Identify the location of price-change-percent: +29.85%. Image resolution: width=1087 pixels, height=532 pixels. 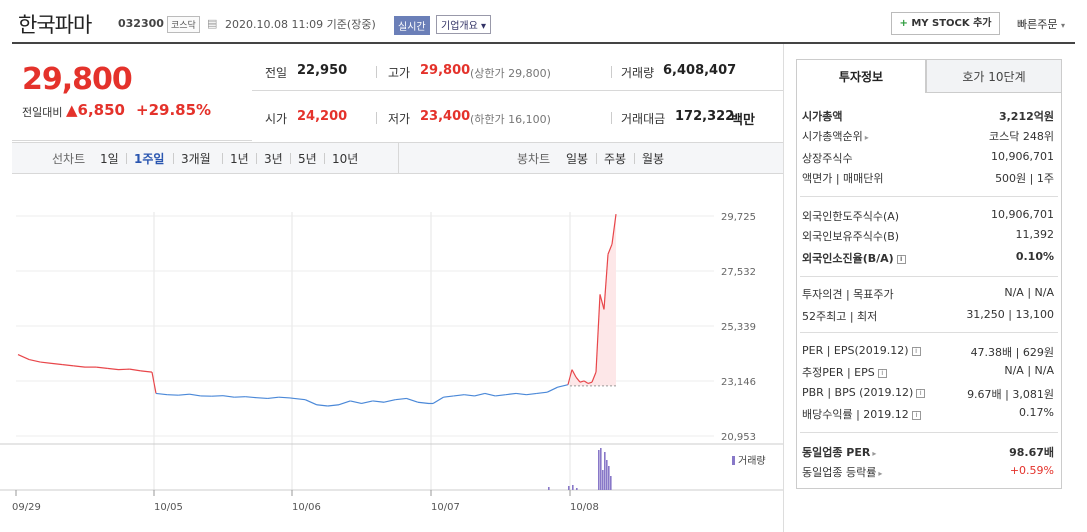
(174, 110).